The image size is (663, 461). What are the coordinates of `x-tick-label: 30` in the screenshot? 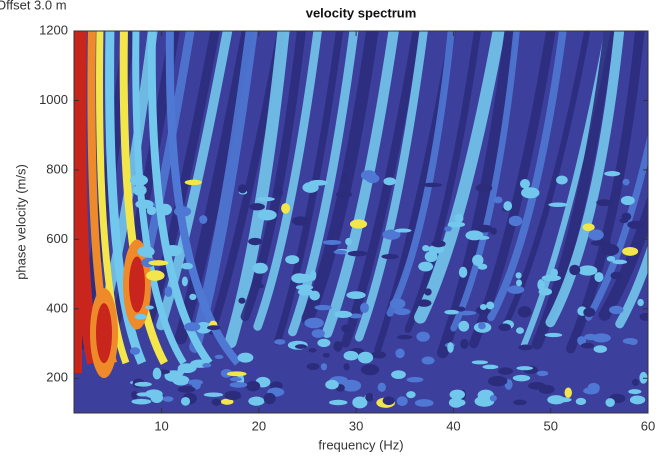 It's located at (356, 425).